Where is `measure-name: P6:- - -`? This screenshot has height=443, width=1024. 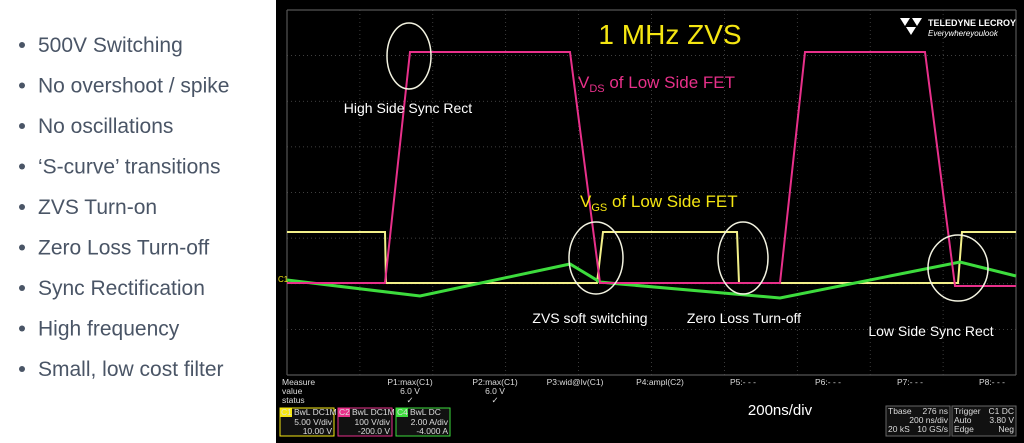 measure-name: P6:- - - is located at coordinates (828, 382).